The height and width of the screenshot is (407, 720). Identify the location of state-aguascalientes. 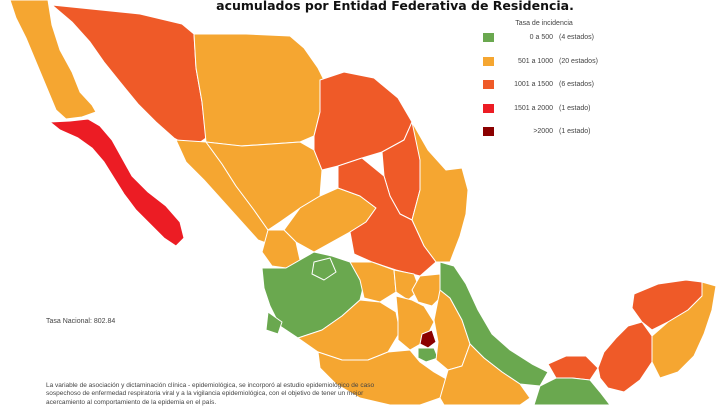
(324, 269).